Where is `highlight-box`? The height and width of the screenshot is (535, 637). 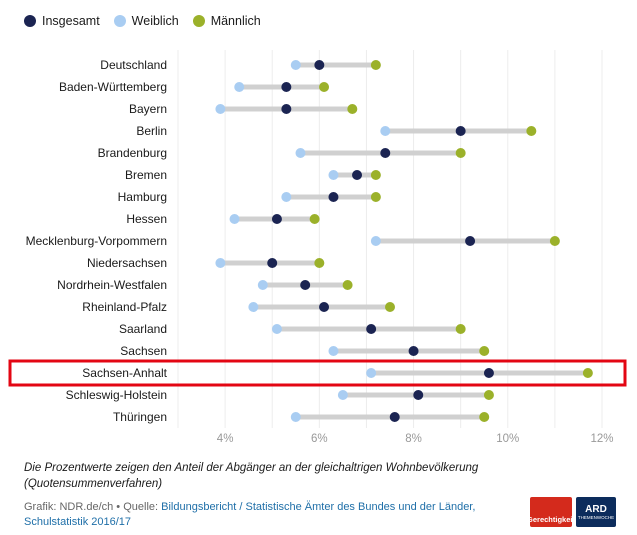 highlight-box is located at coordinates (317, 373).